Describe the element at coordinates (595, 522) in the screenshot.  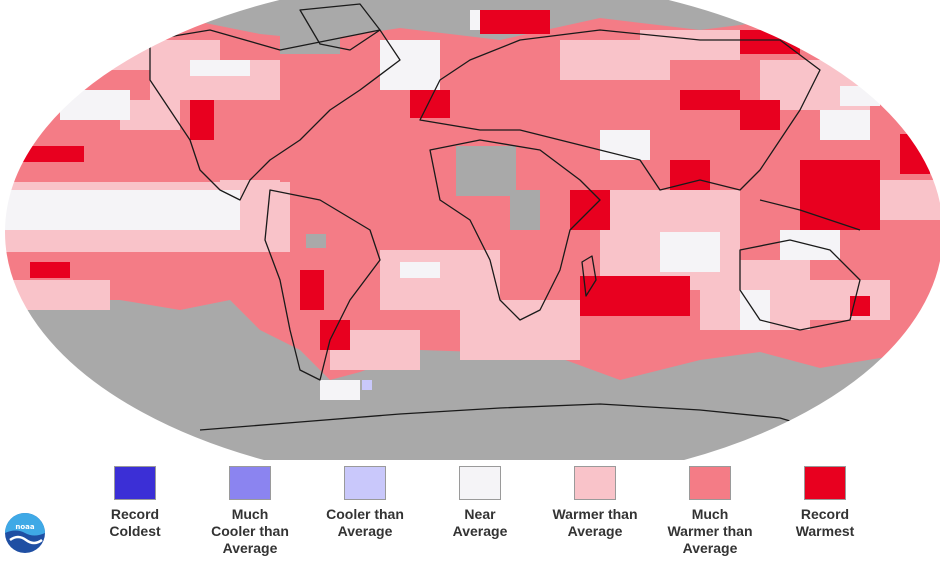
I see `legend-label: Warmer than Average` at that location.